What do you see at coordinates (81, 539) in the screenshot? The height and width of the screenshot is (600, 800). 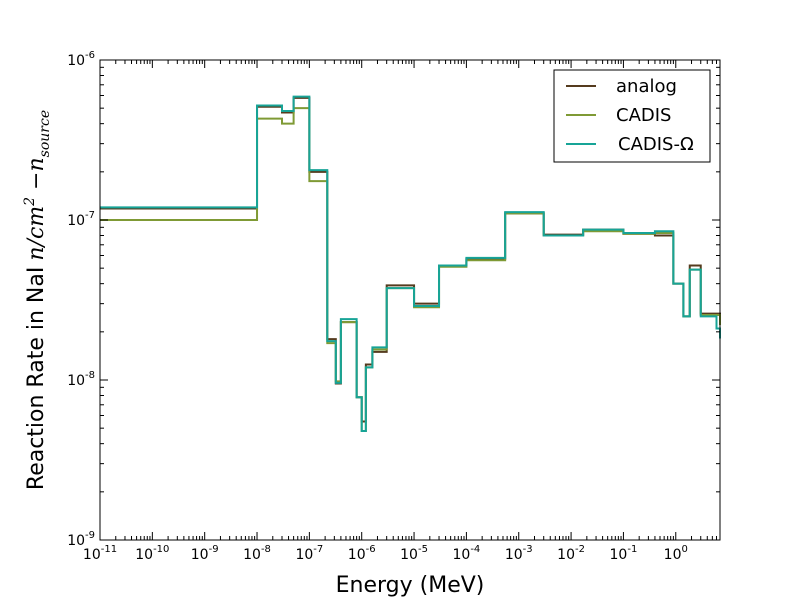 I see `y-tick-label: 10⁻⁹` at bounding box center [81, 539].